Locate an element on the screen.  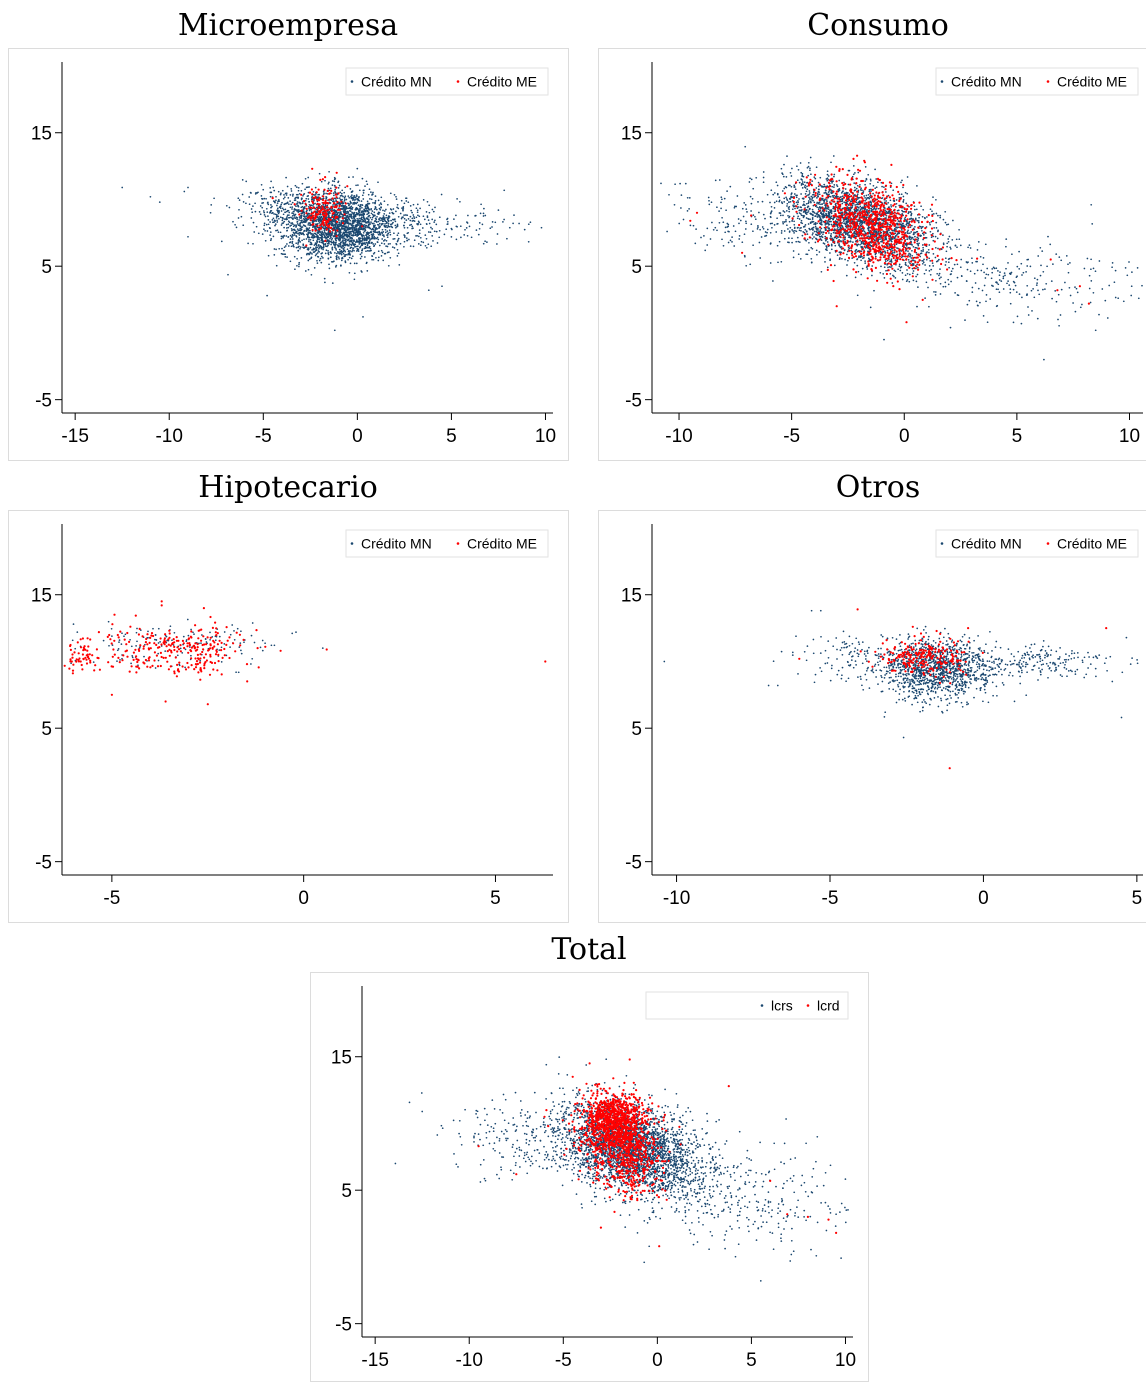
panel-title-consumo: Consumo is located at coordinates (878, 25).